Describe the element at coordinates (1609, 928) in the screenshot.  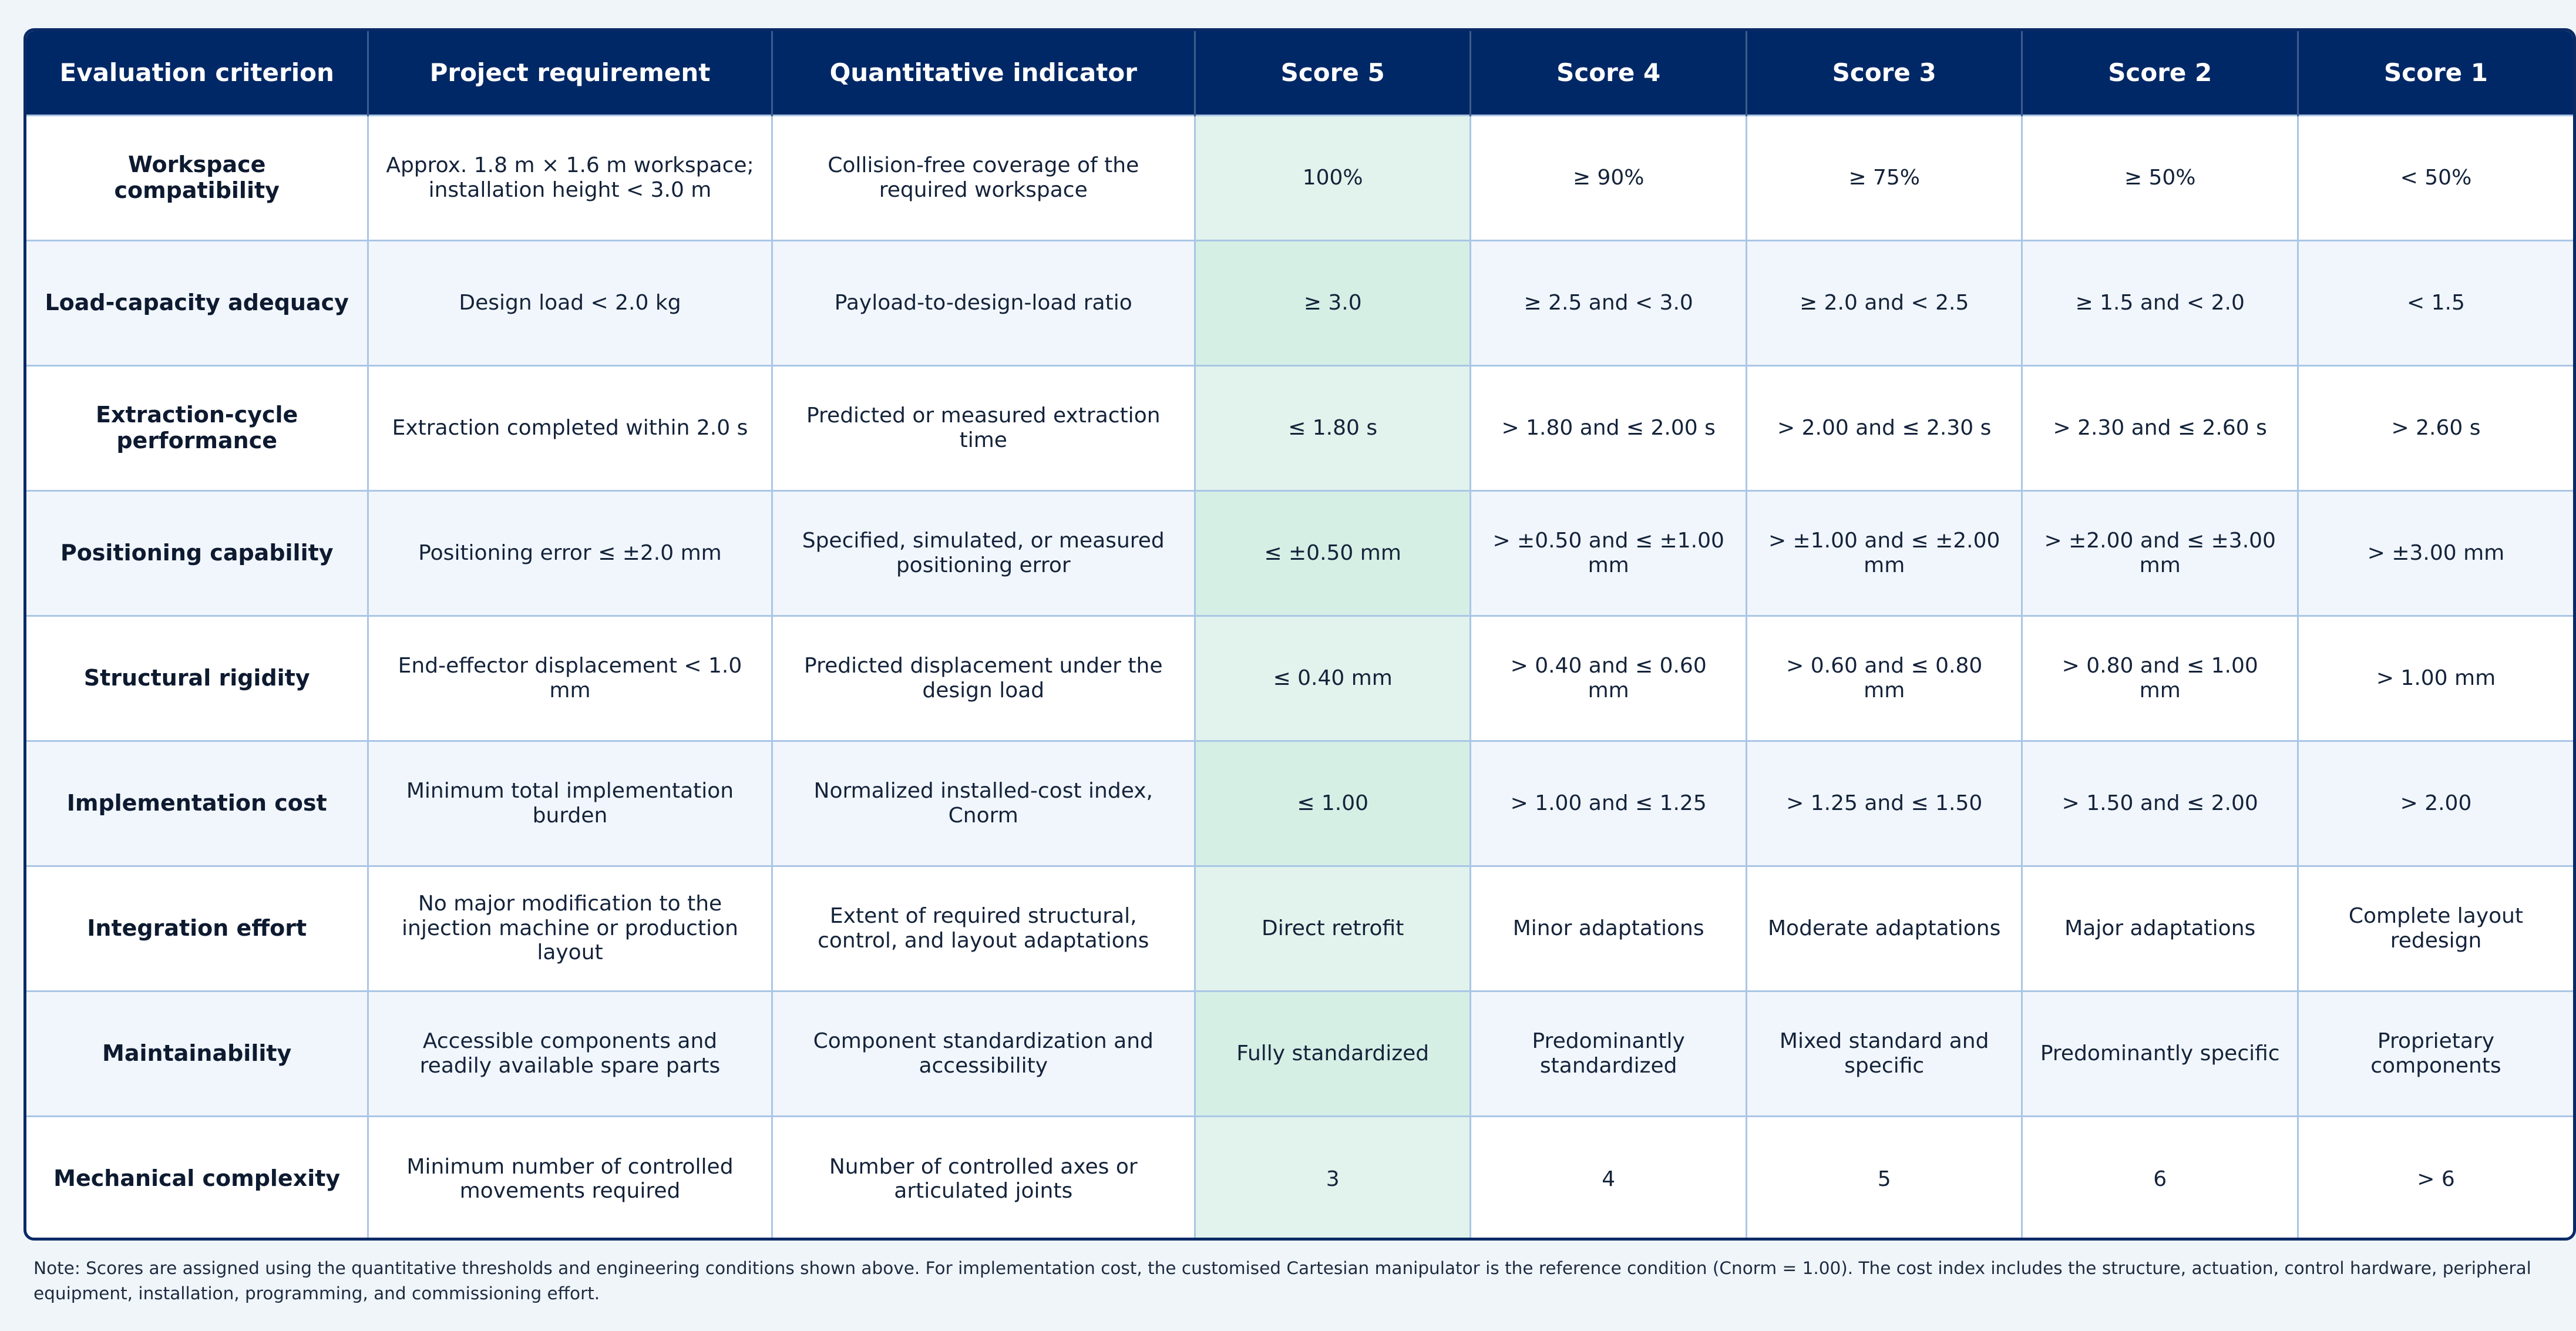
I see `score-4-cell: Minor adaptations` at that location.